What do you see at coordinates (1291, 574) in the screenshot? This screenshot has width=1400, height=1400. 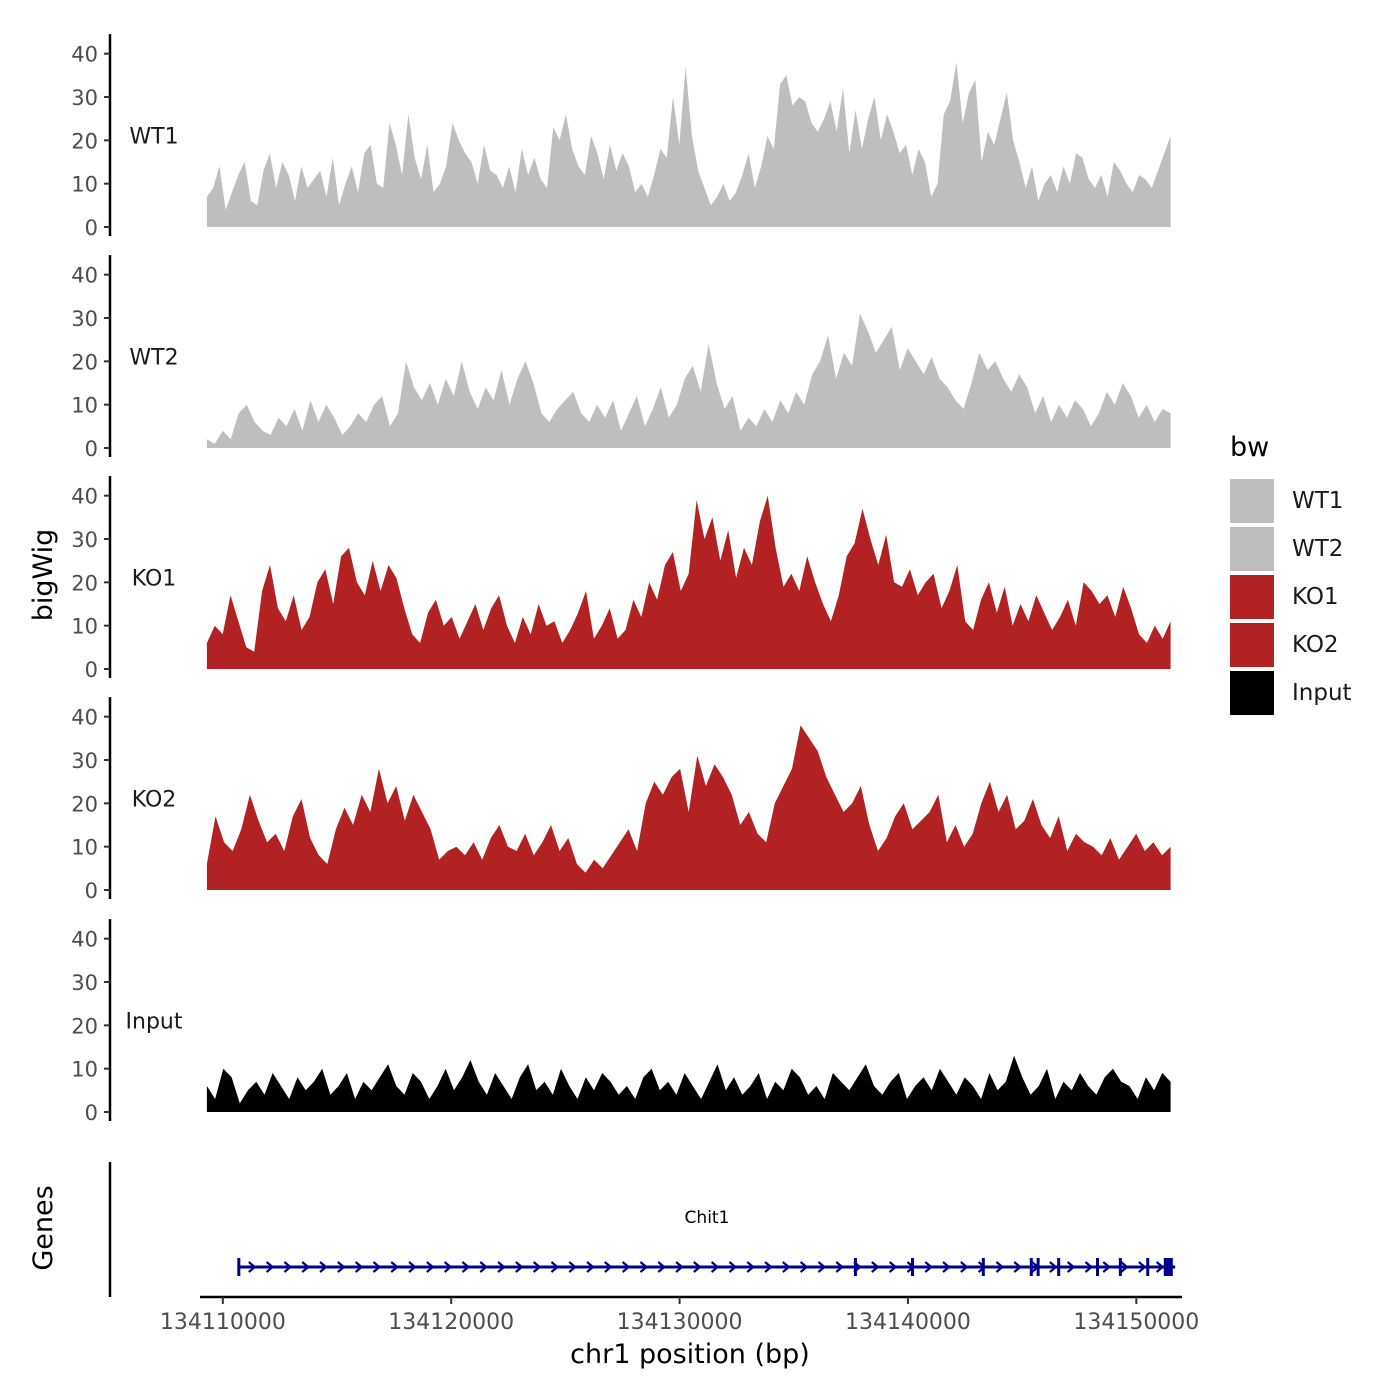 I see `legend: bw WT1 WT2 KO1 KO2 Input` at bounding box center [1291, 574].